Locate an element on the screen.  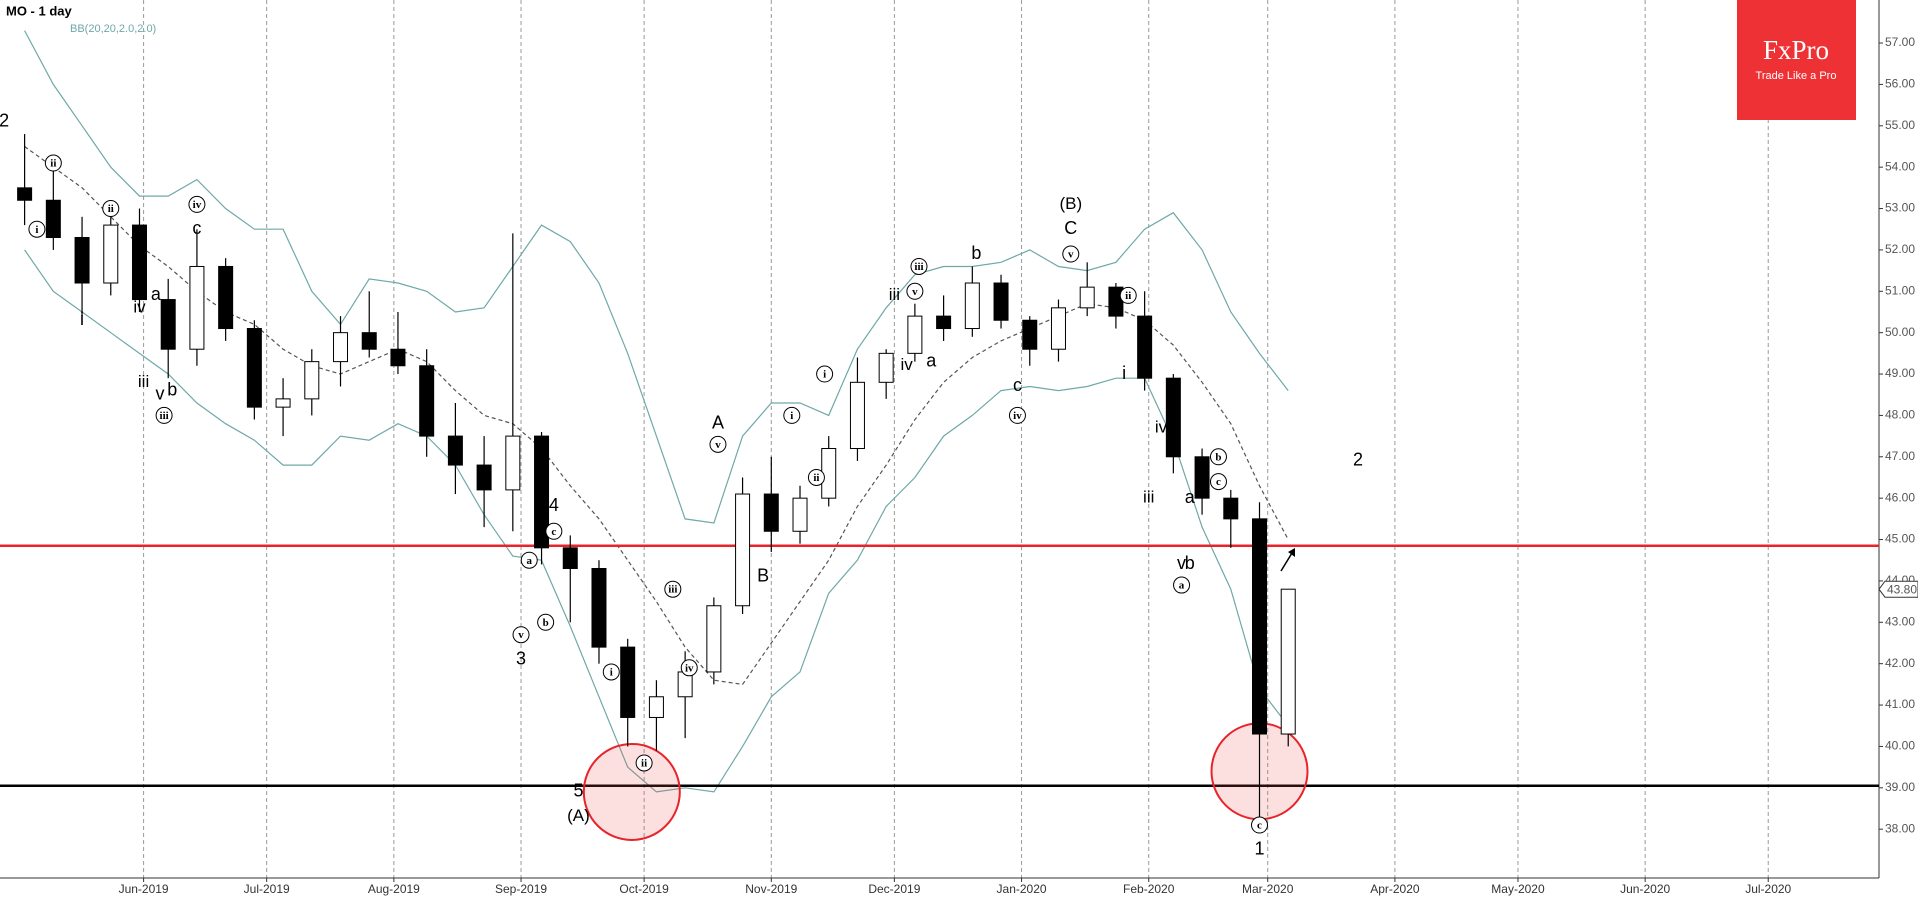
y-tick-label: 43.00 is located at coordinates (1900, 621).